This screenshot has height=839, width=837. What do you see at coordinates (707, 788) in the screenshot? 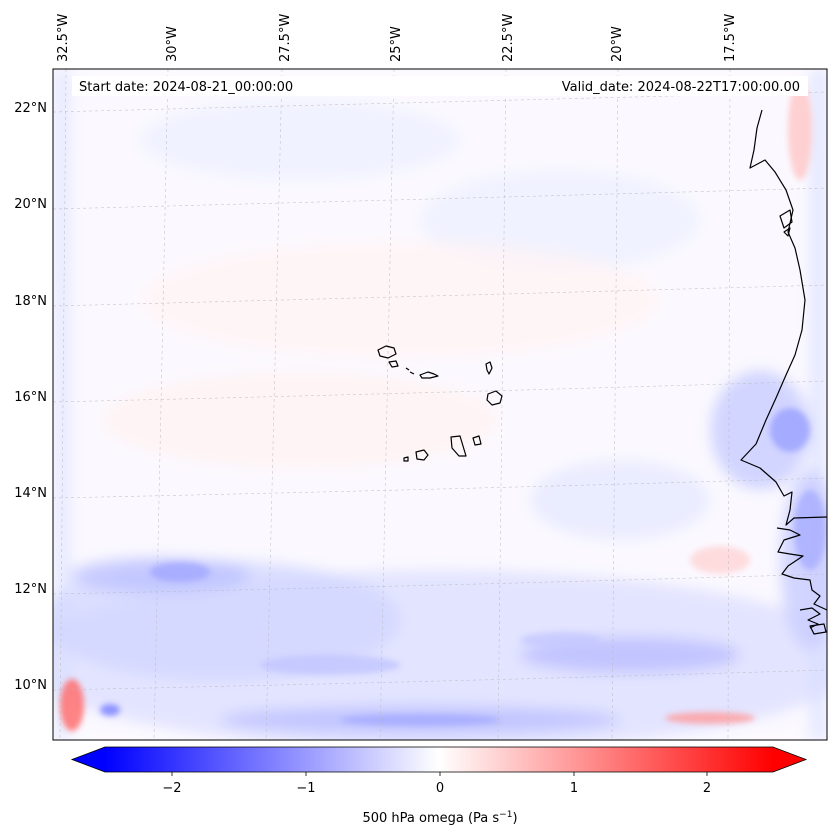
I see `colorbar-tick-2: 2` at bounding box center [707, 788].